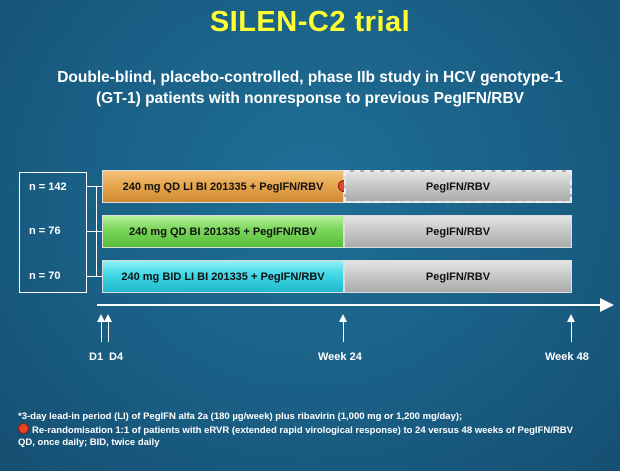 The height and width of the screenshot is (471, 620). I want to click on tick-label-d4: D4, so click(116, 357).